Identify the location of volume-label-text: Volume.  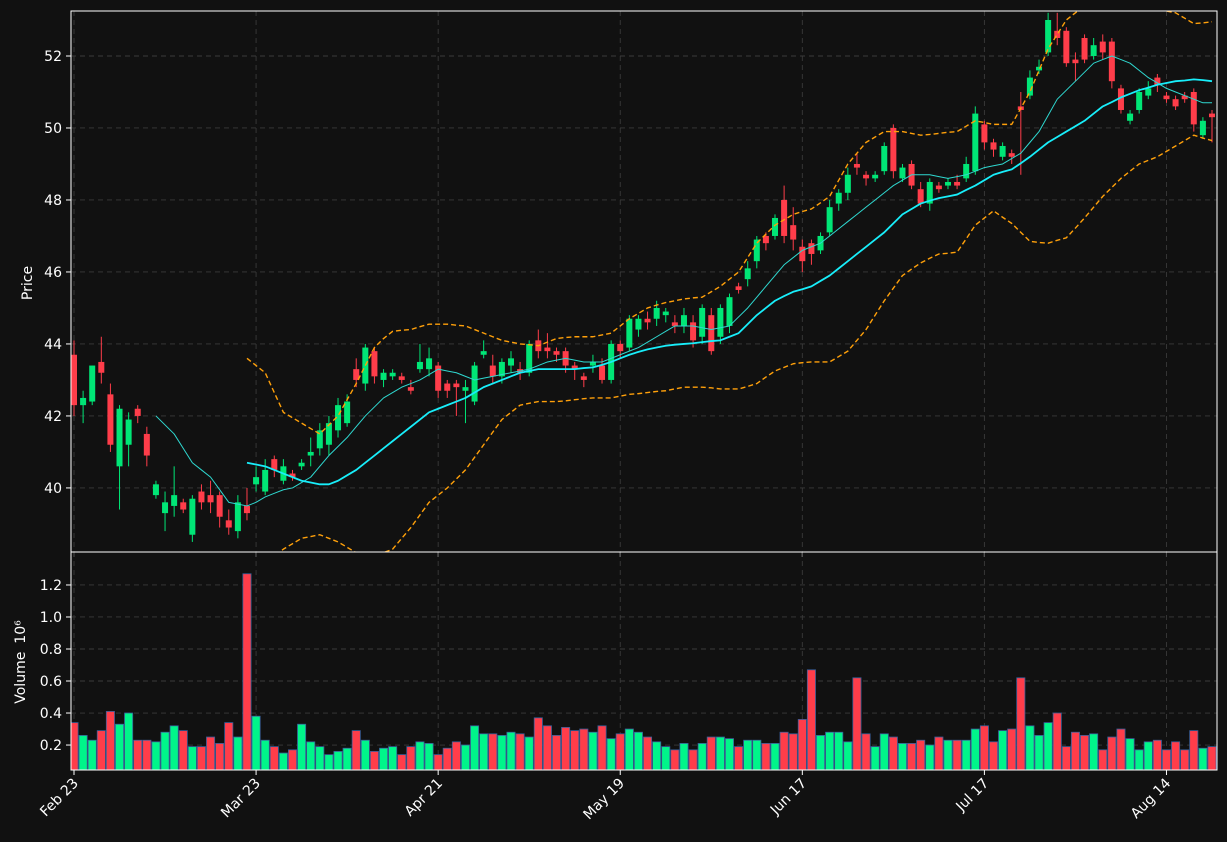
(21, 678).